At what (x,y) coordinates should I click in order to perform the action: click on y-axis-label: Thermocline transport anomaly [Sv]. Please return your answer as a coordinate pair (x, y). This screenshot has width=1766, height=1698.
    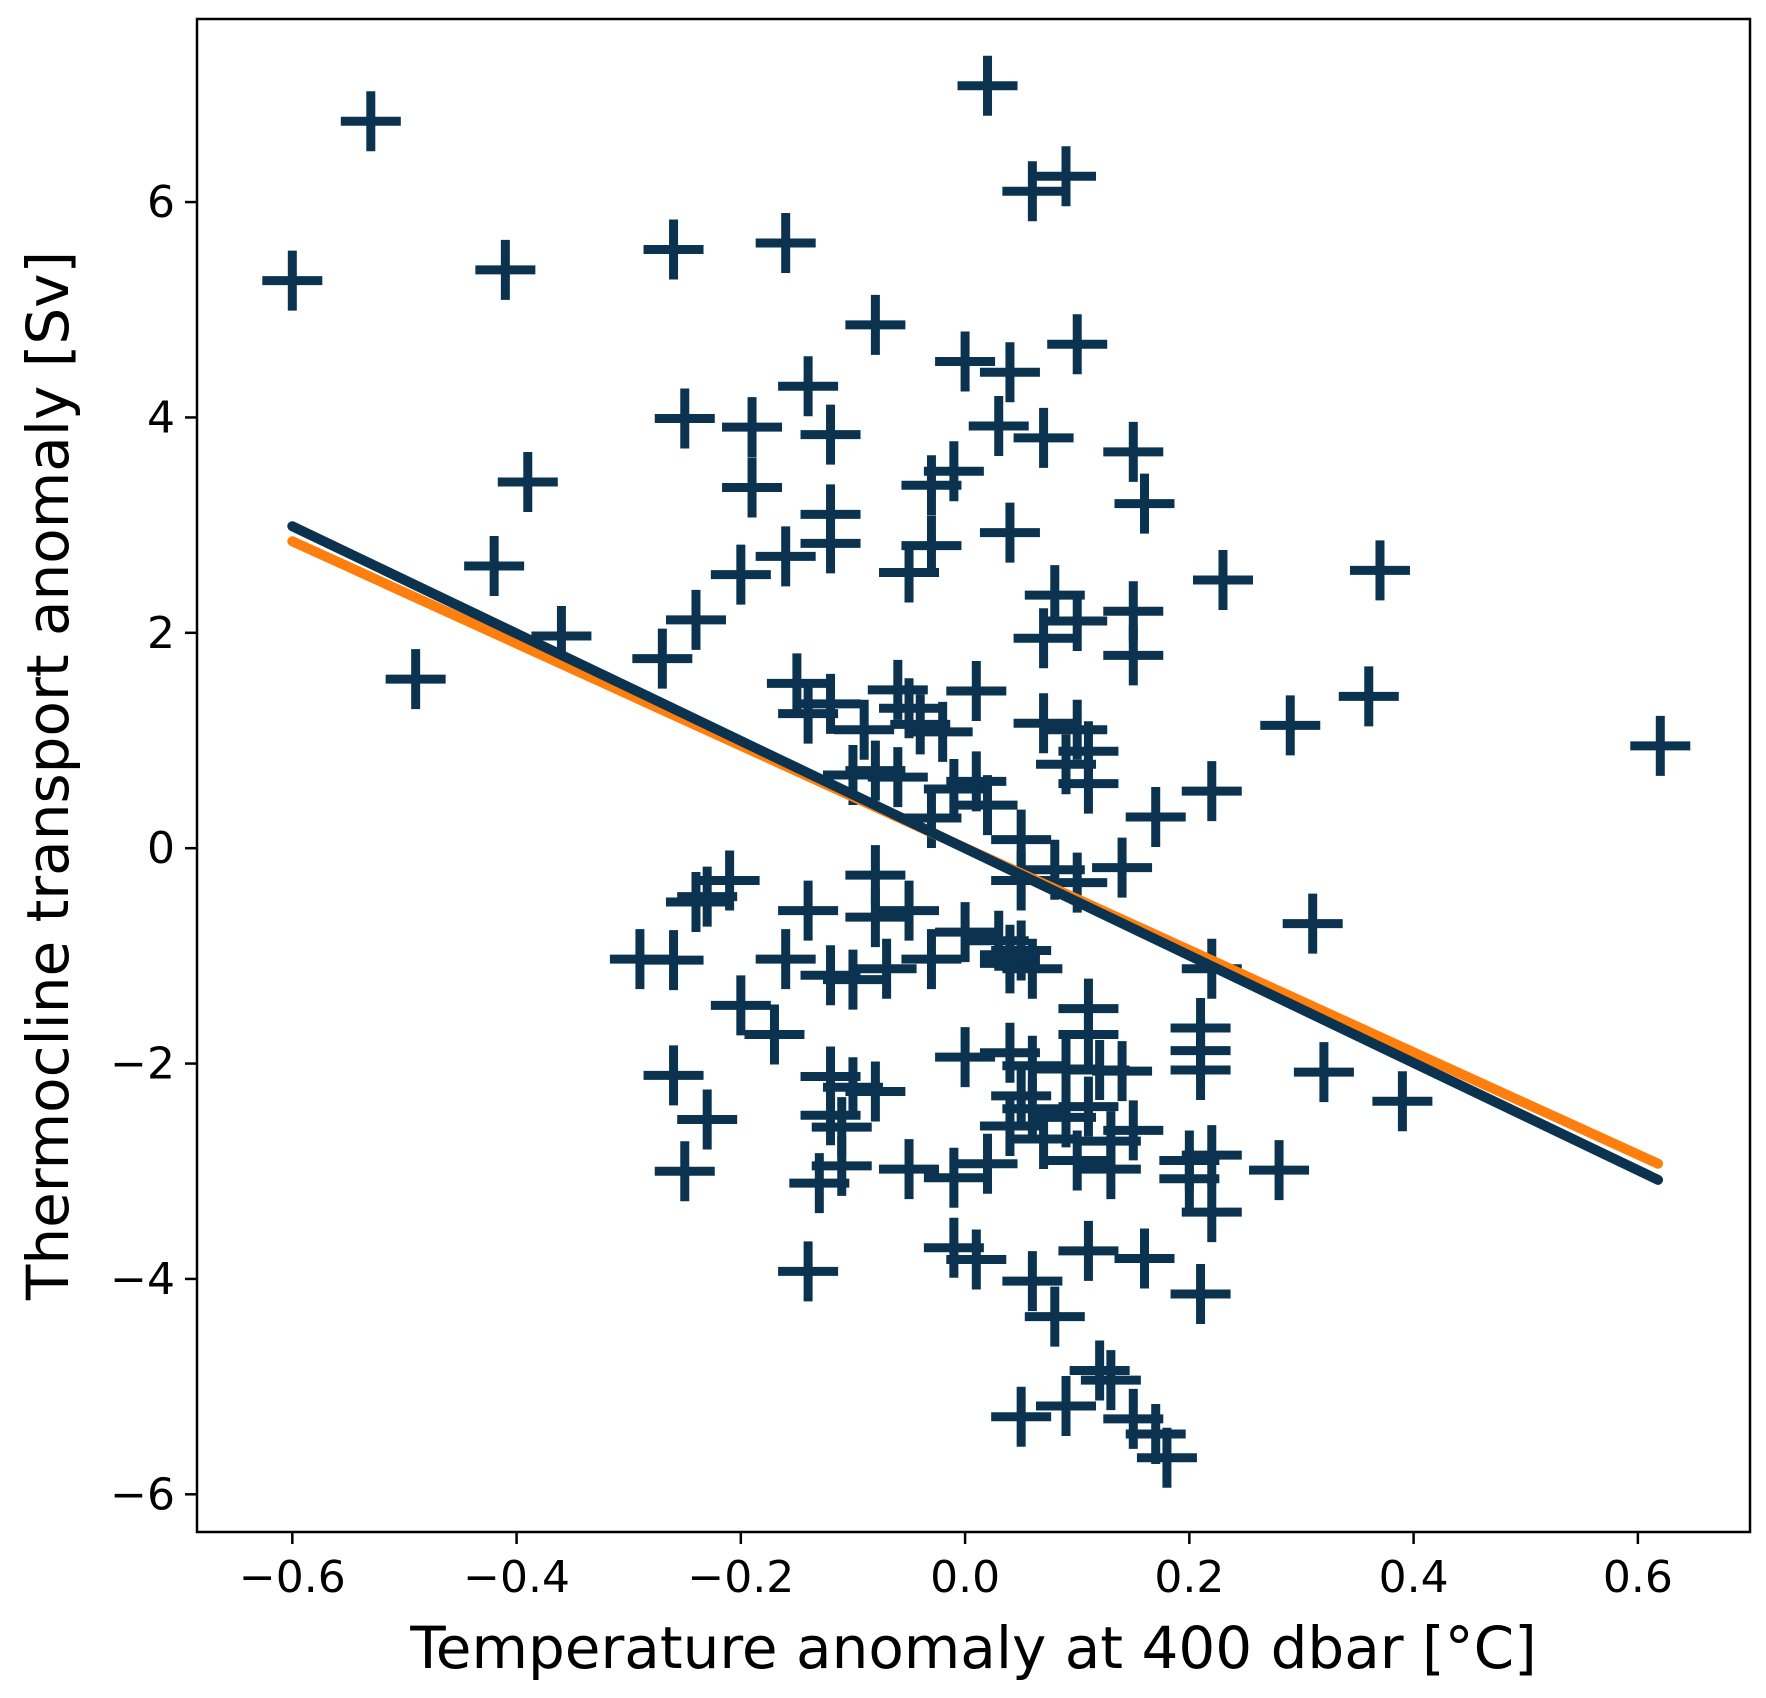
    Looking at the image, I should click on (48, 776).